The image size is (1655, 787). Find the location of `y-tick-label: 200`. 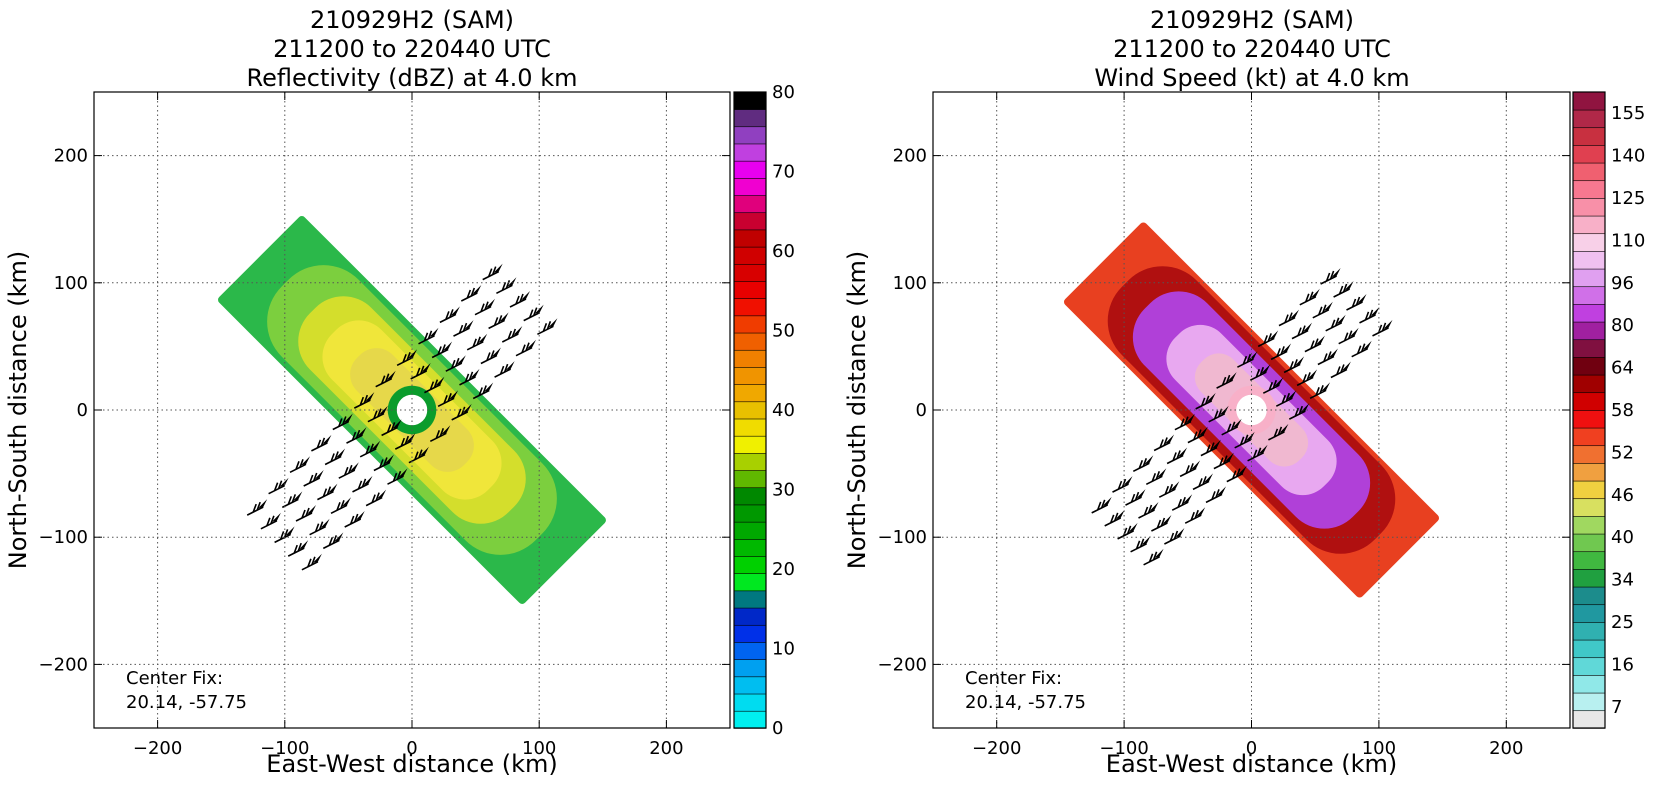

y-tick-label: 200 is located at coordinates (910, 156).